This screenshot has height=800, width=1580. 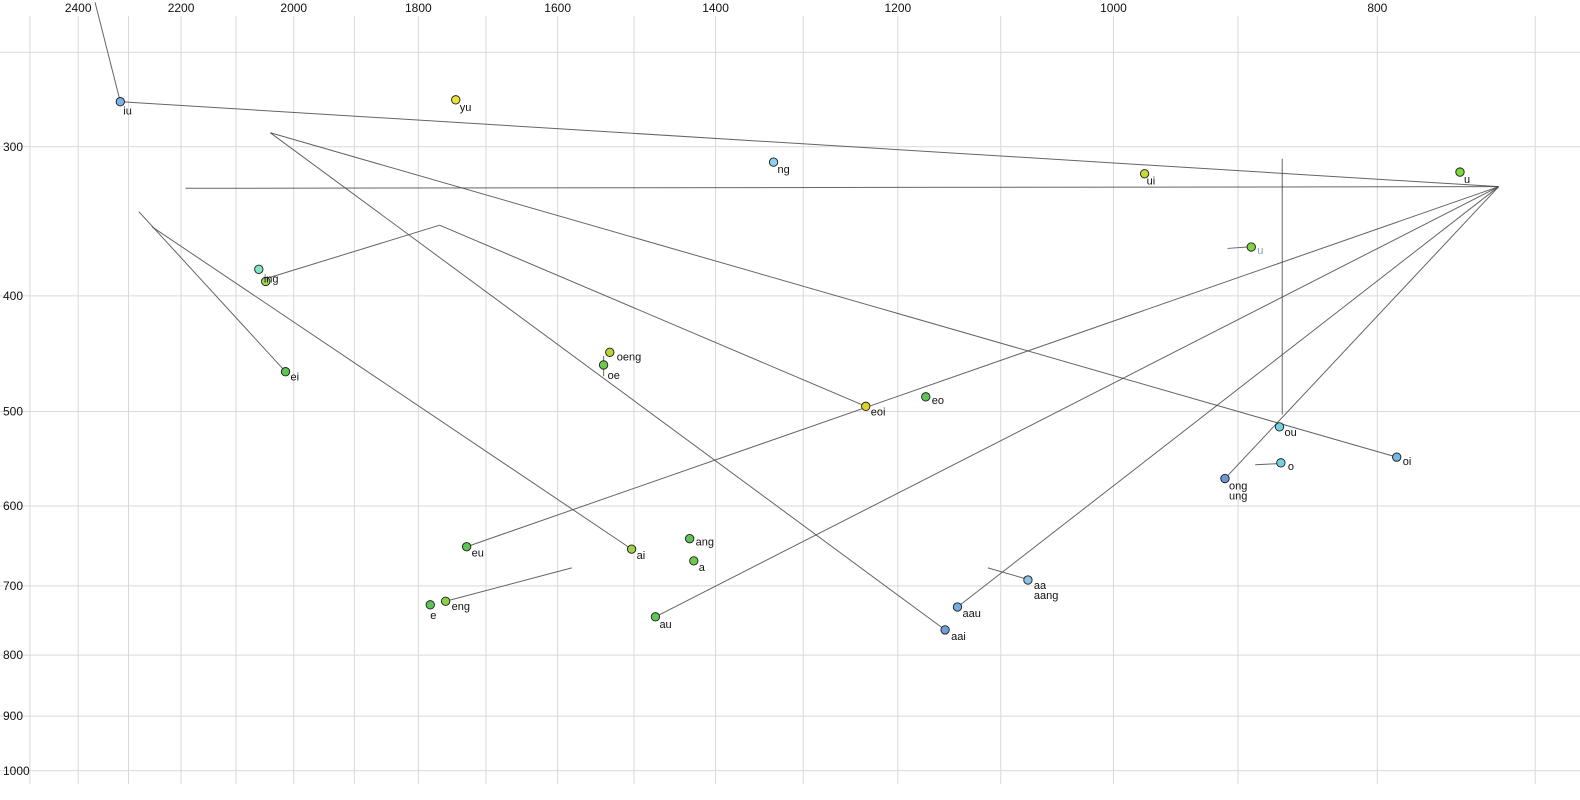 I want to click on point-label-oe: oe, so click(x=614, y=376).